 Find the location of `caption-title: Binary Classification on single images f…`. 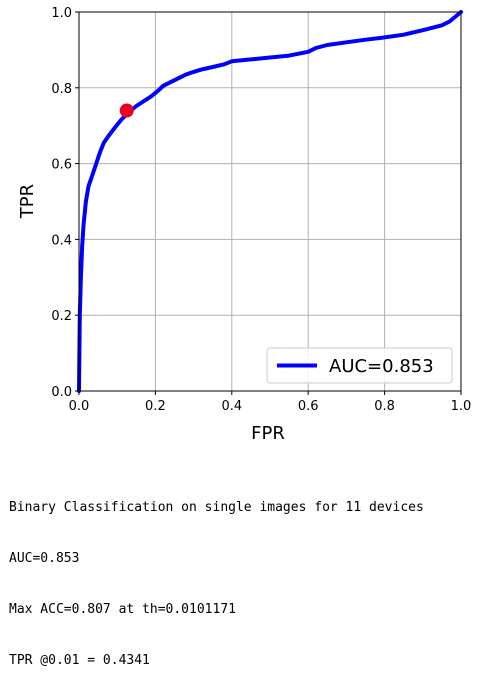

caption-title: Binary Classification on single images f… is located at coordinates (216, 507).